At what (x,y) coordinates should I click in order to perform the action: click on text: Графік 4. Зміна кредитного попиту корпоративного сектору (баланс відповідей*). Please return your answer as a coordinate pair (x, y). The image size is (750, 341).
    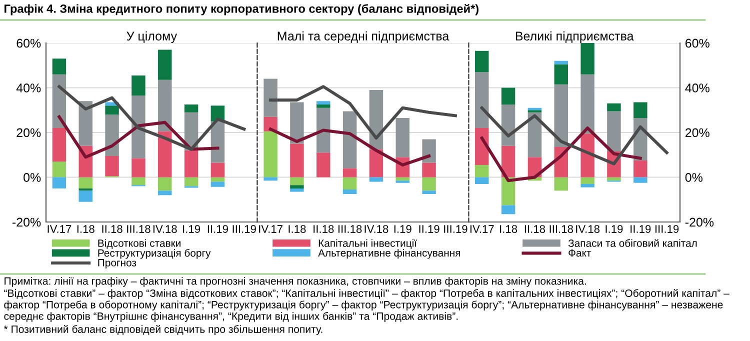
    Looking at the image, I should click on (241, 10).